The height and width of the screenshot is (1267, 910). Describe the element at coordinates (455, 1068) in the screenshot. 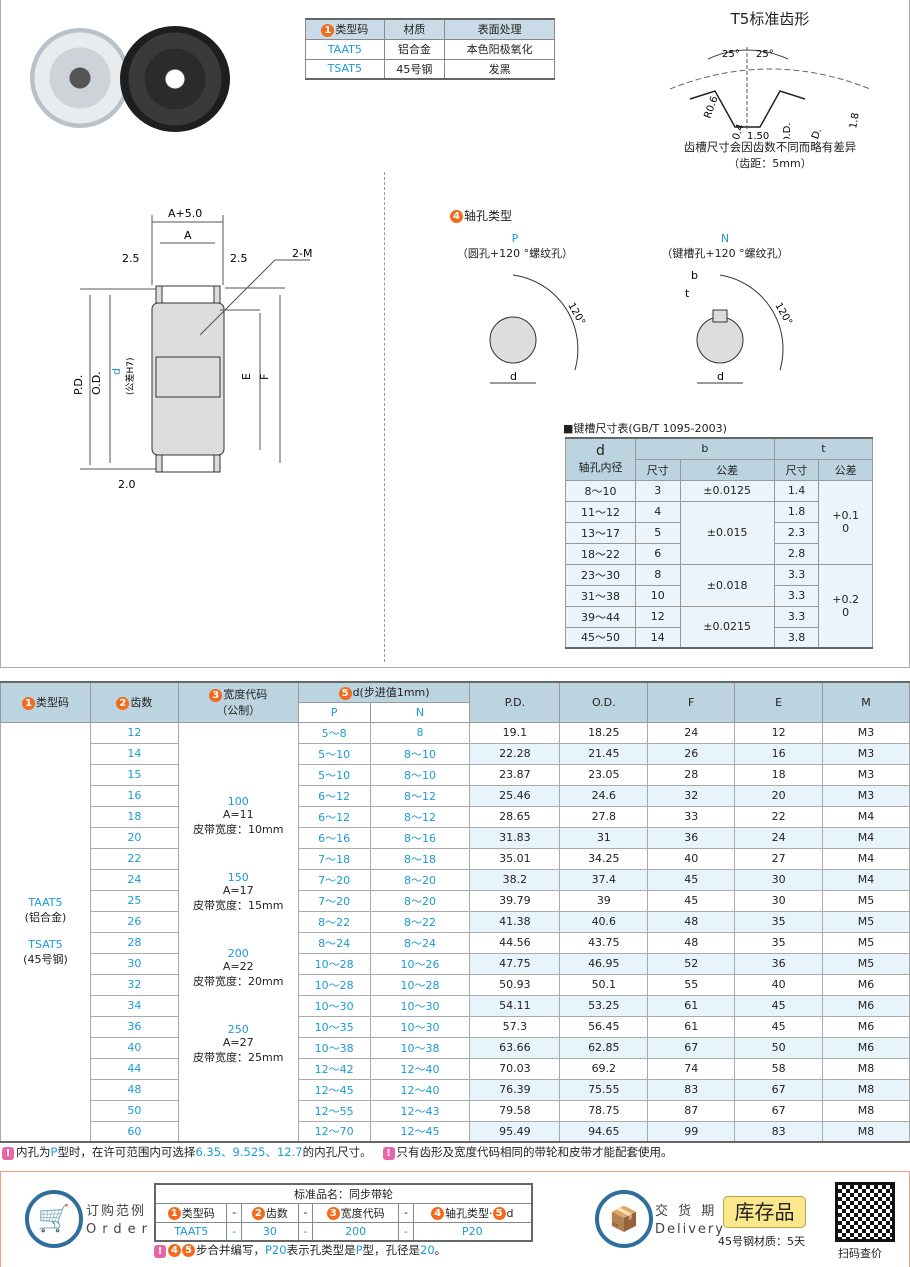

I see `table-row: 44 12～42 12～40 70.03 69.2 74 58 M8` at that location.